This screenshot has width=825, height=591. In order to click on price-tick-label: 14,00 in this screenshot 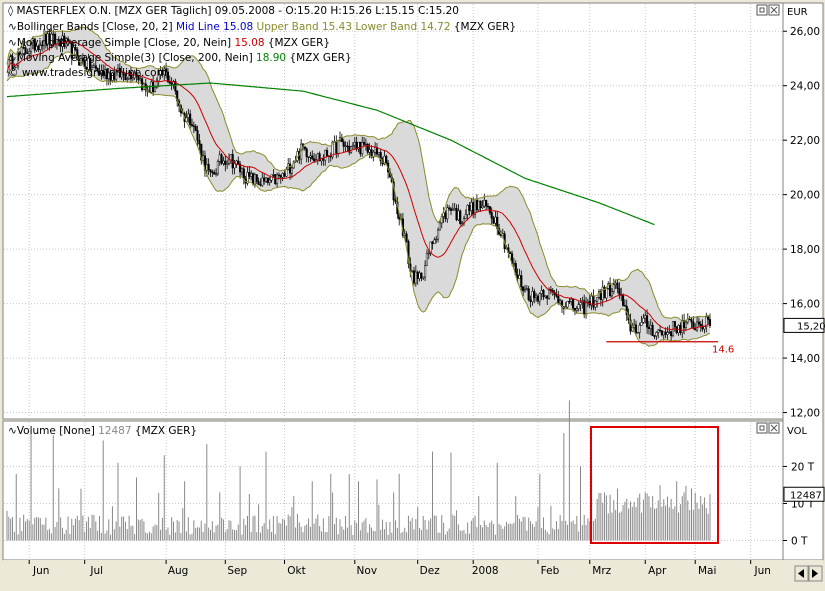, I will do `click(805, 359)`.